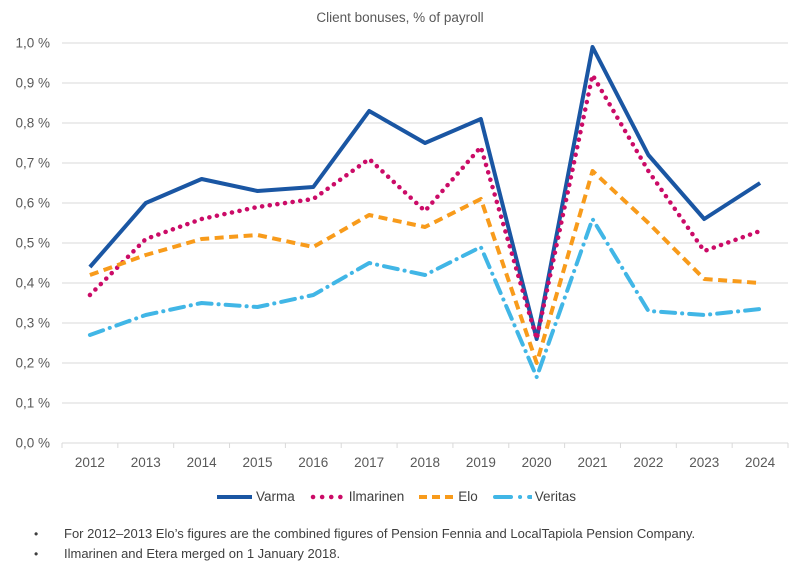 The height and width of the screenshot is (574, 792). What do you see at coordinates (32, 43) in the screenshot?
I see `y-axis-tick-label: 1,0 %` at bounding box center [32, 43].